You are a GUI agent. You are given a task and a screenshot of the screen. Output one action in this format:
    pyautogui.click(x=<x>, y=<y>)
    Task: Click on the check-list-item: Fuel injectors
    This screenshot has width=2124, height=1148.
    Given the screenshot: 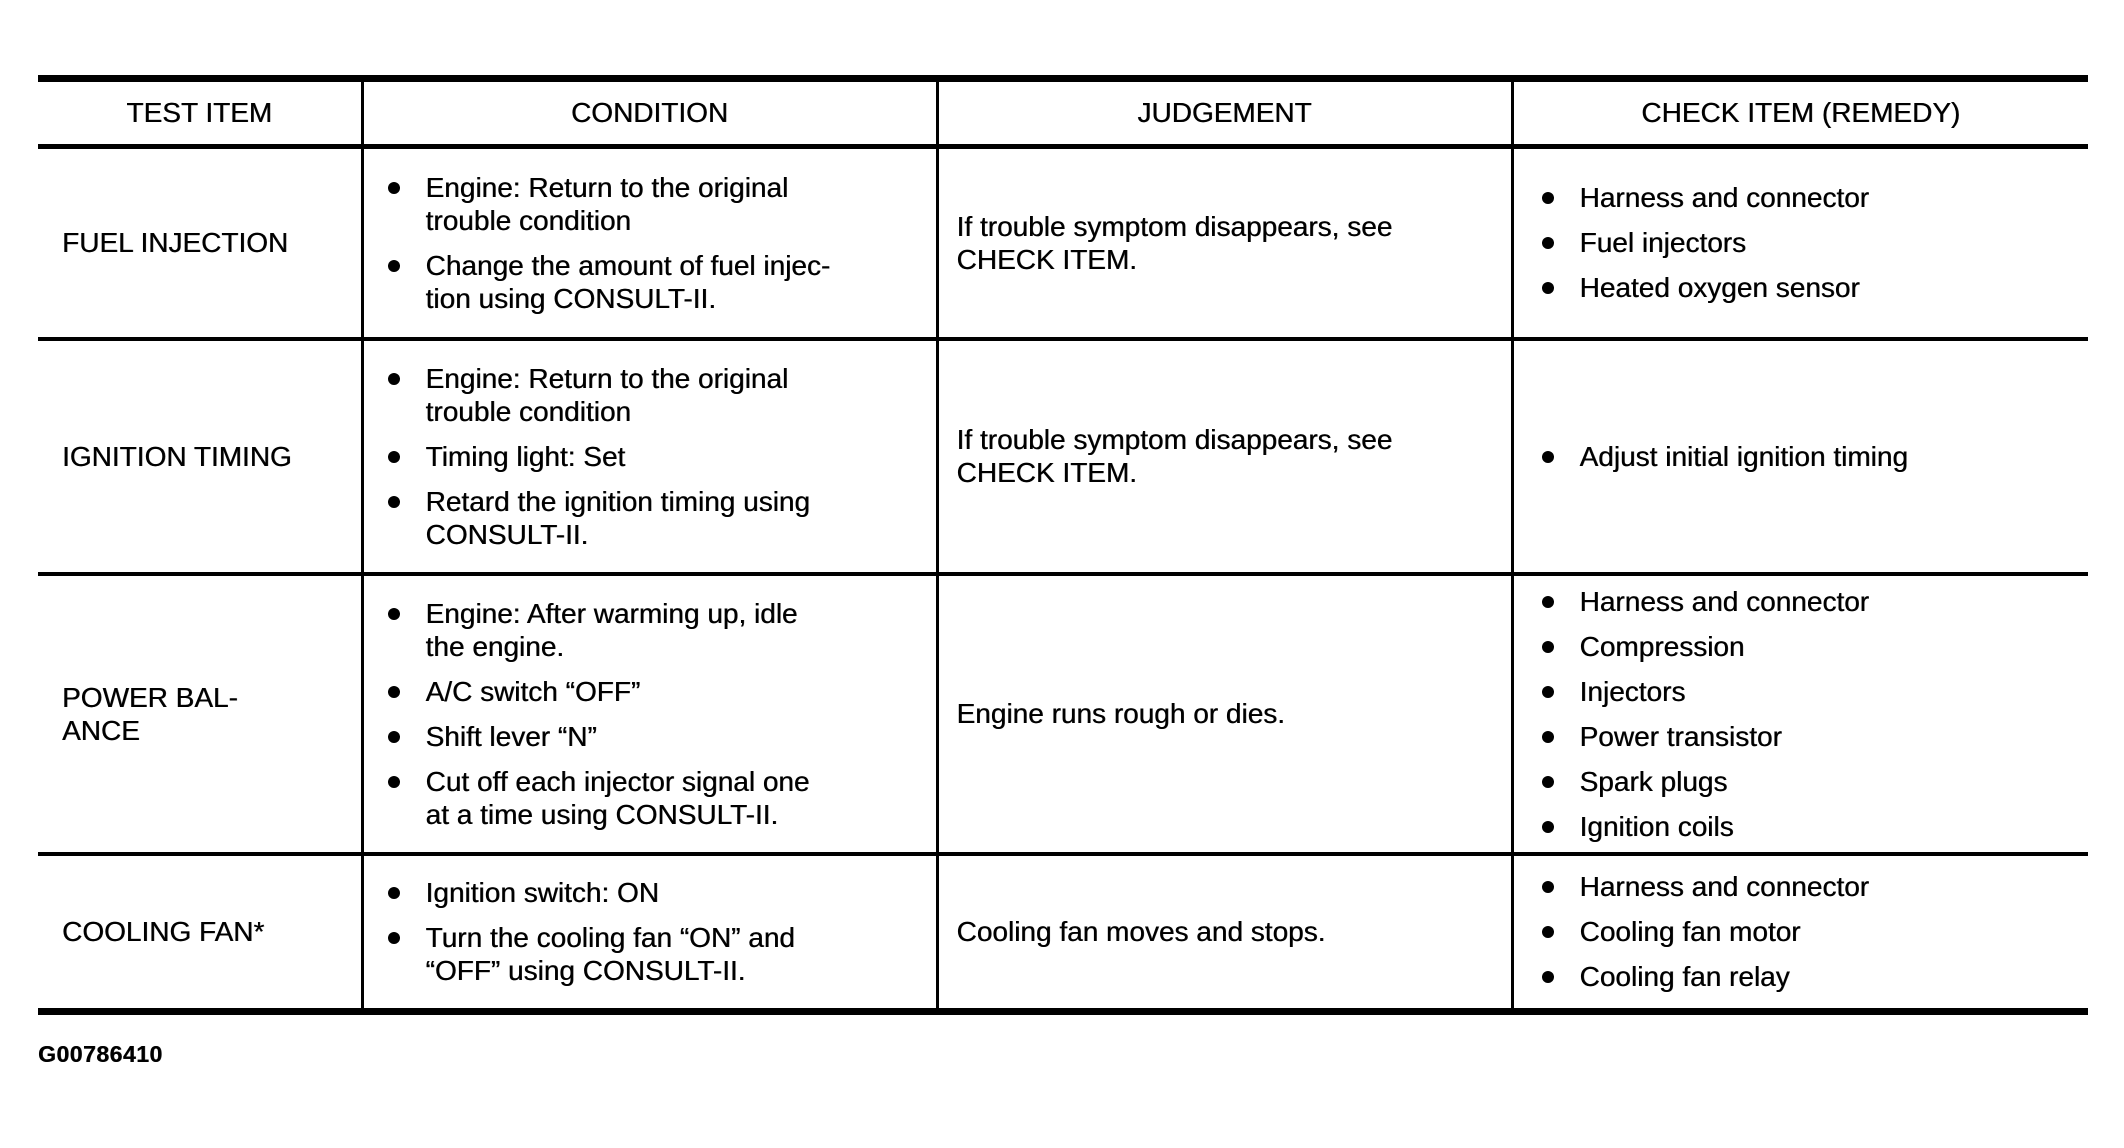 What is the action you would take?
    pyautogui.click(x=1809, y=242)
    